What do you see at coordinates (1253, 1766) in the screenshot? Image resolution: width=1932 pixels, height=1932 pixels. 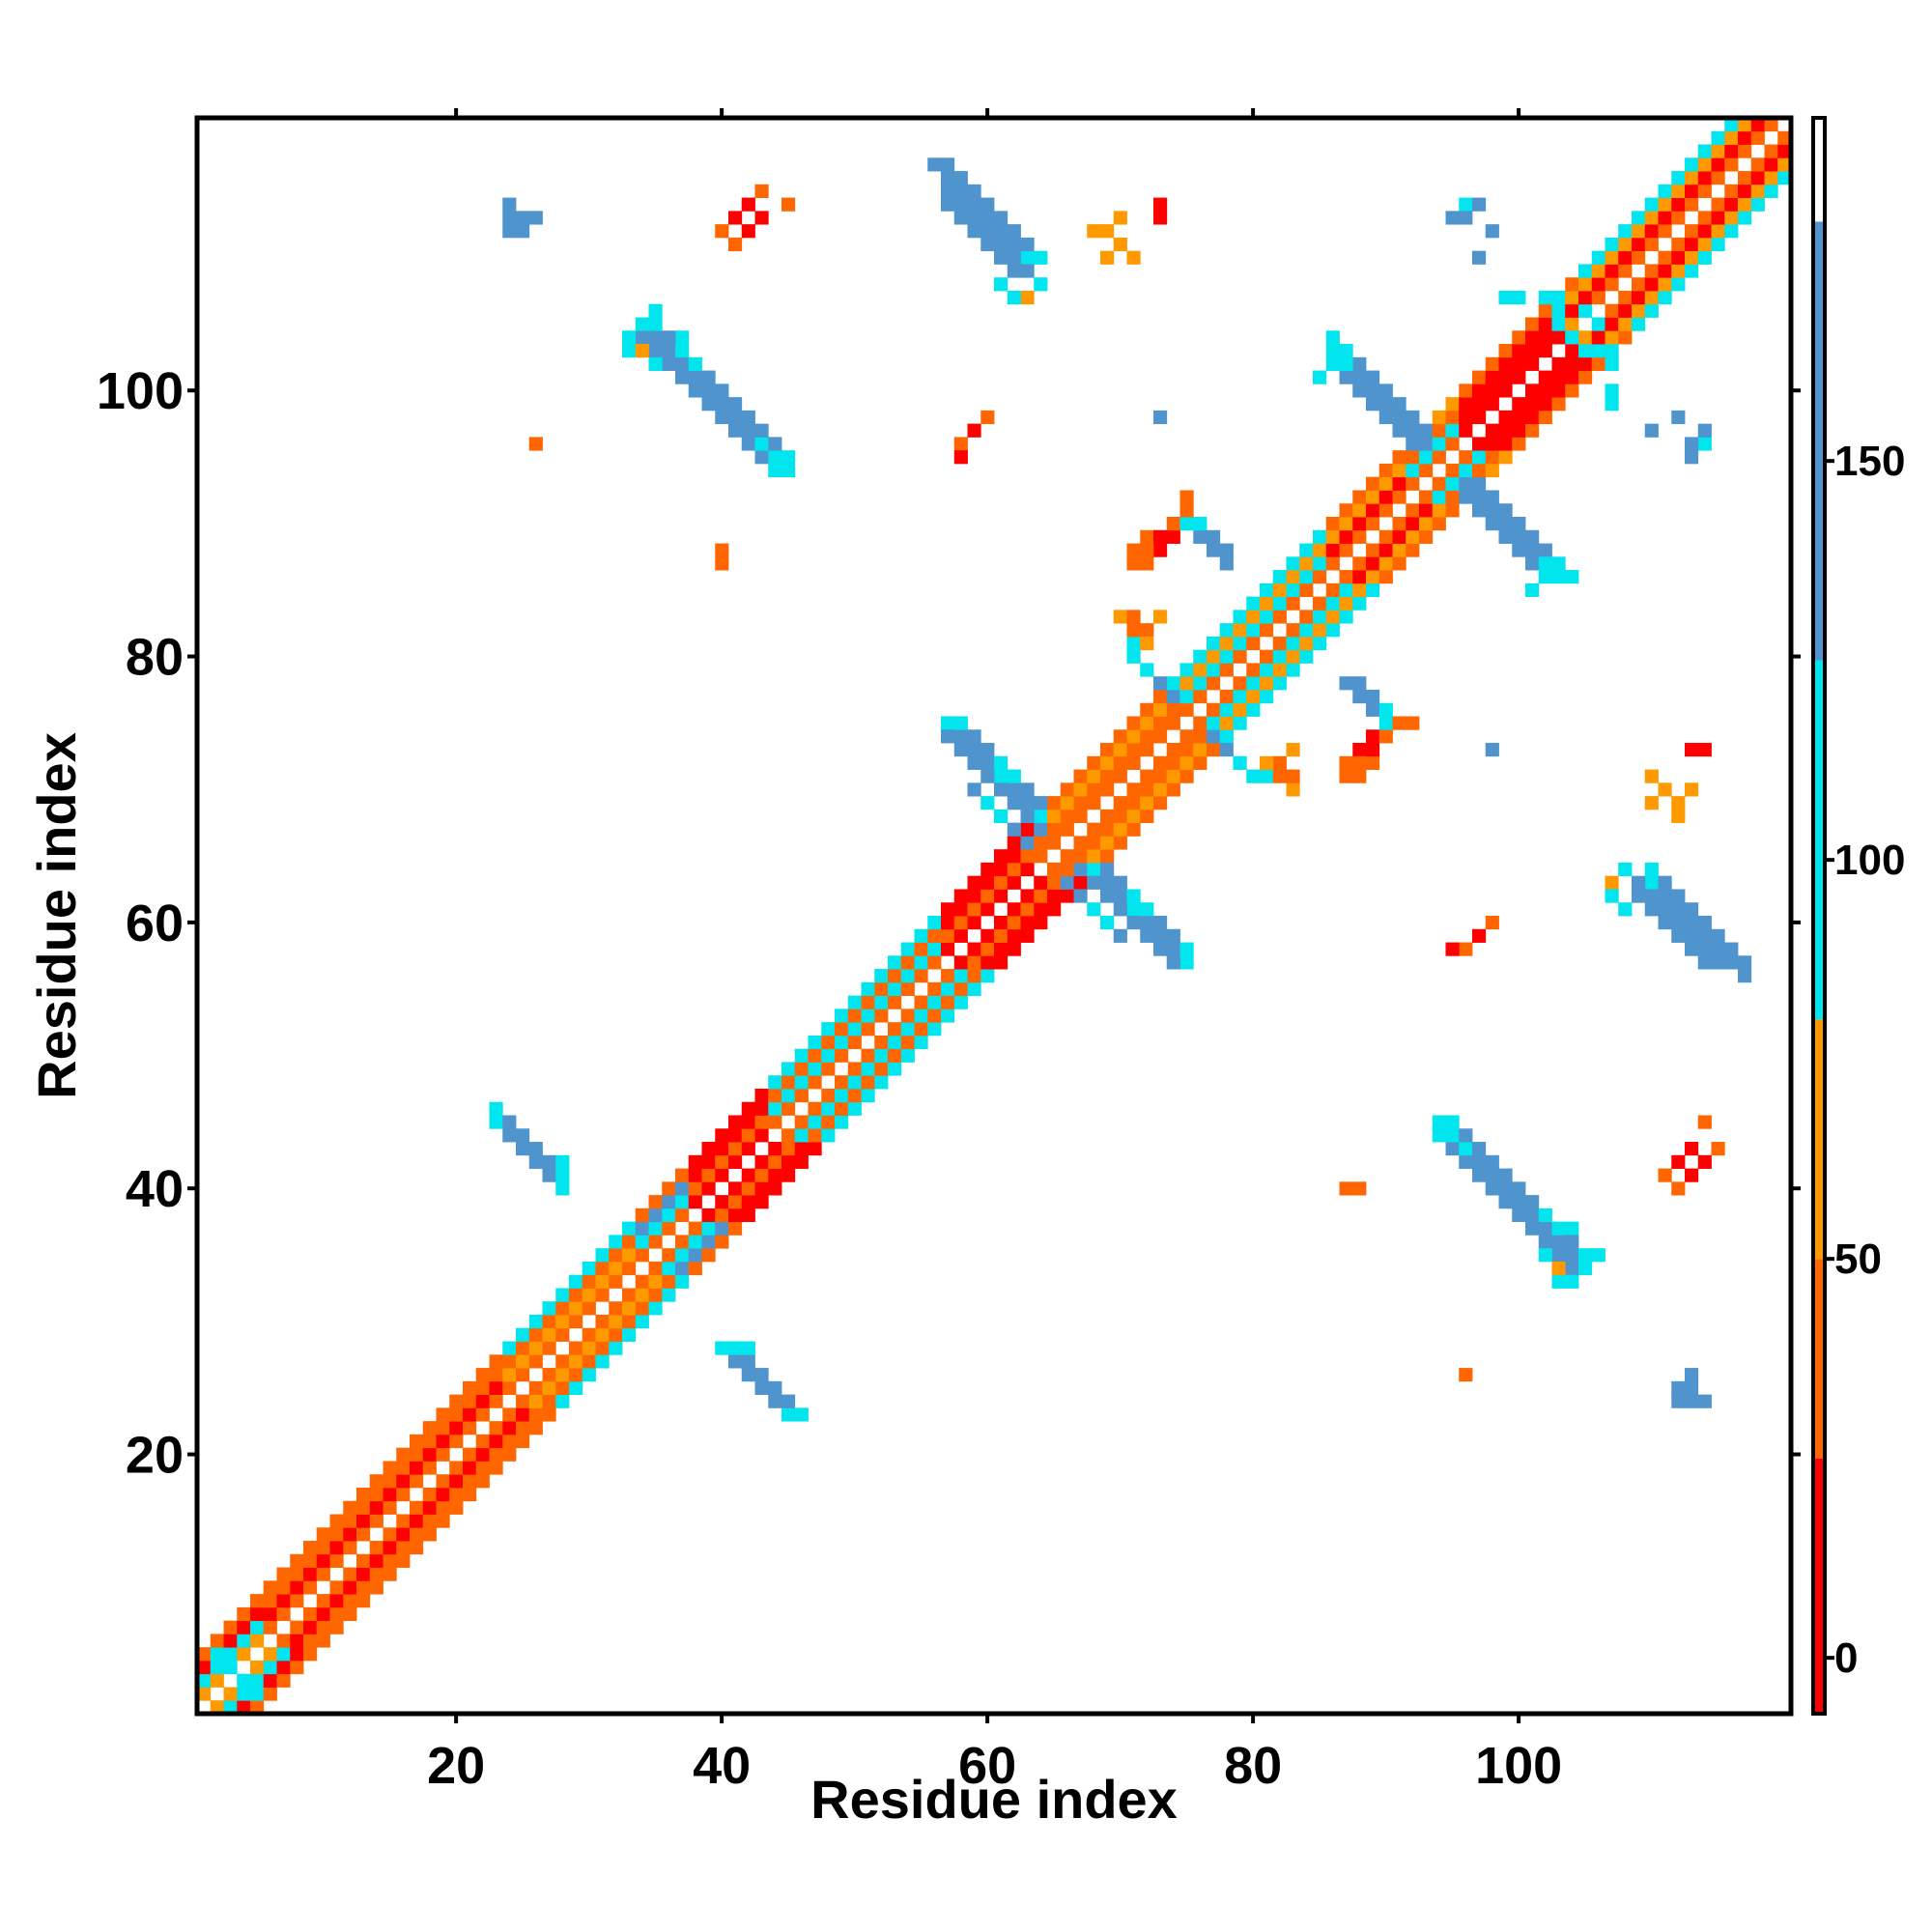 I see `x-tick-label: 80` at bounding box center [1253, 1766].